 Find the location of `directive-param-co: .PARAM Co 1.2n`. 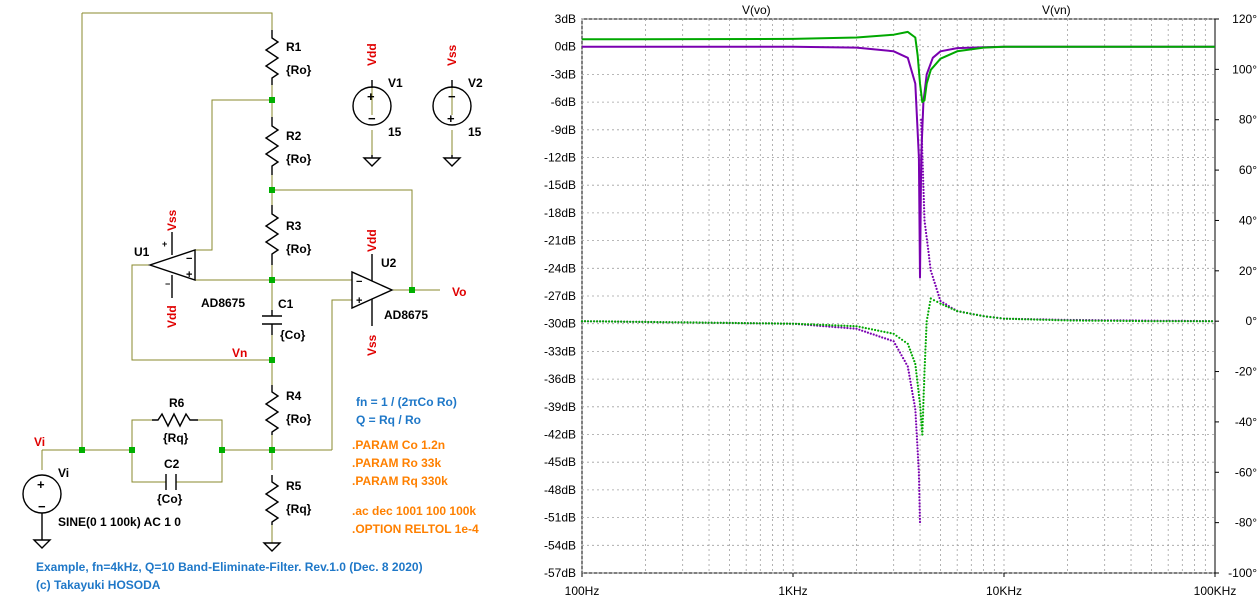

directive-param-co: .PARAM Co 1.2n is located at coordinates (398, 445).